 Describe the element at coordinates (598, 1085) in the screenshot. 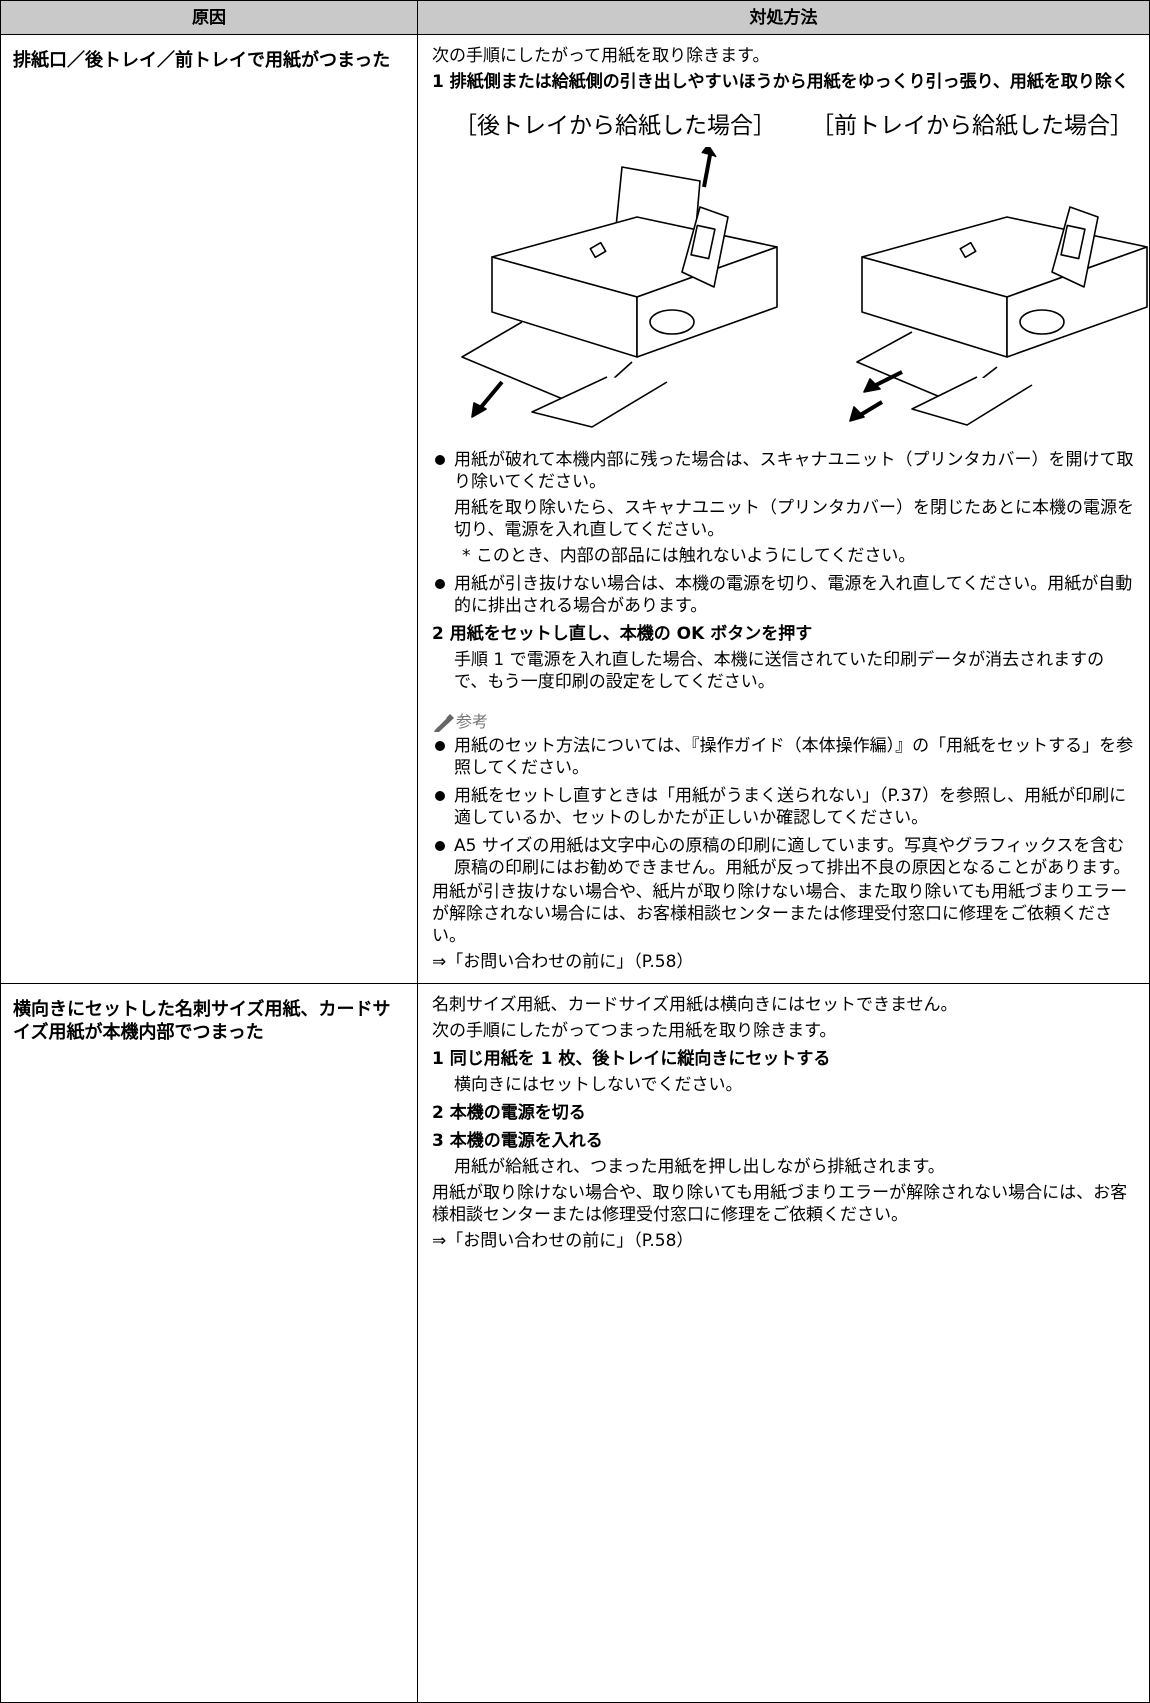

I see `detail: 横向きにはセットしないでください。` at that location.